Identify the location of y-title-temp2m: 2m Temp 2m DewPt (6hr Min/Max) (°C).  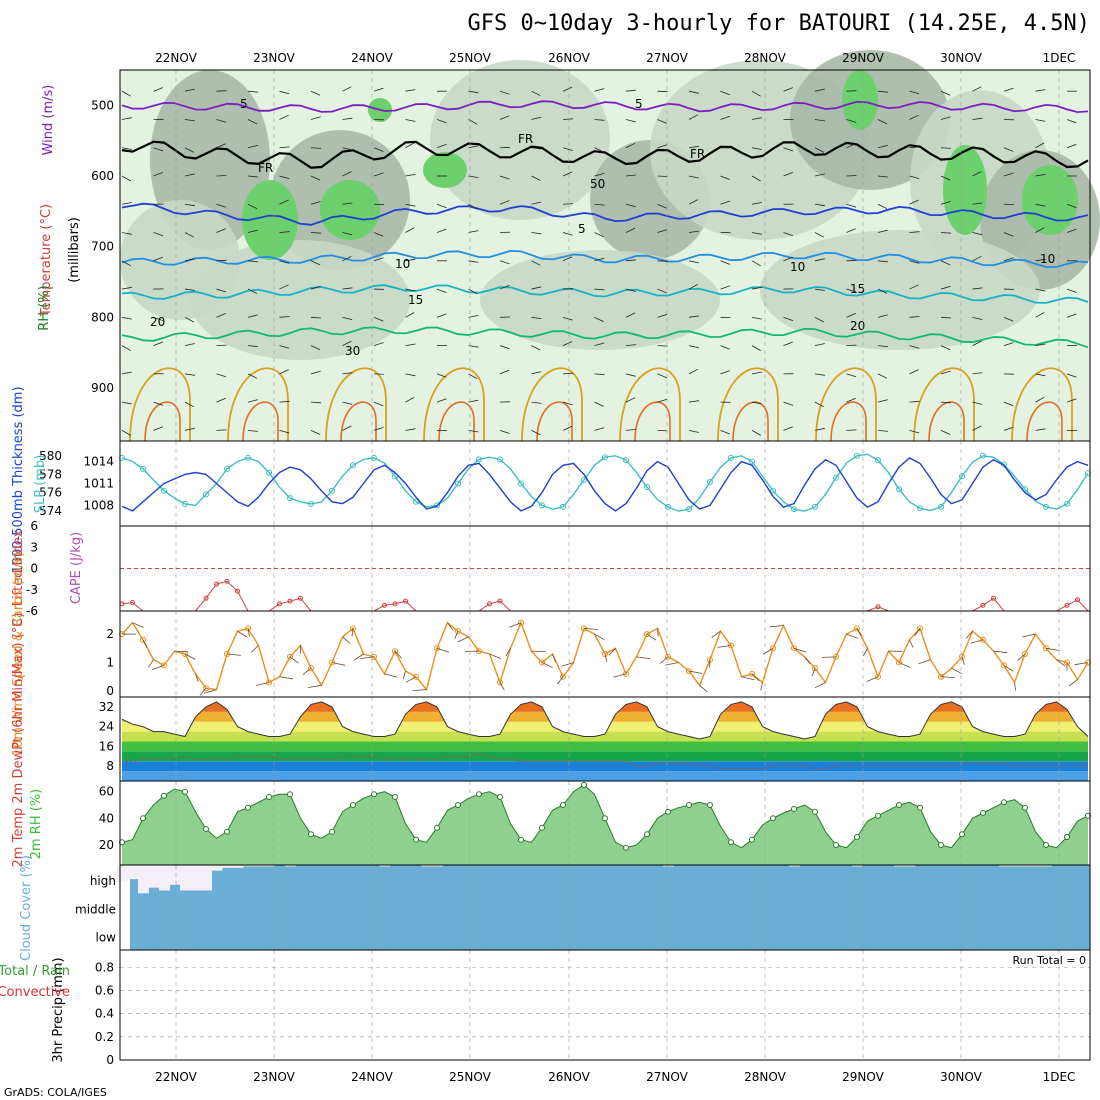
(18, 740).